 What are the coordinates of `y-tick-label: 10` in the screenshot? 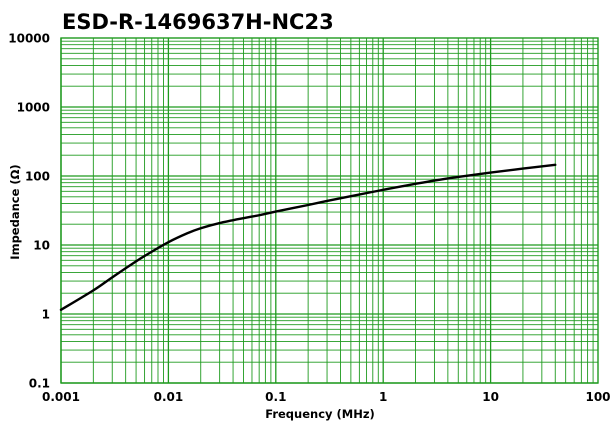 It's located at (41, 246).